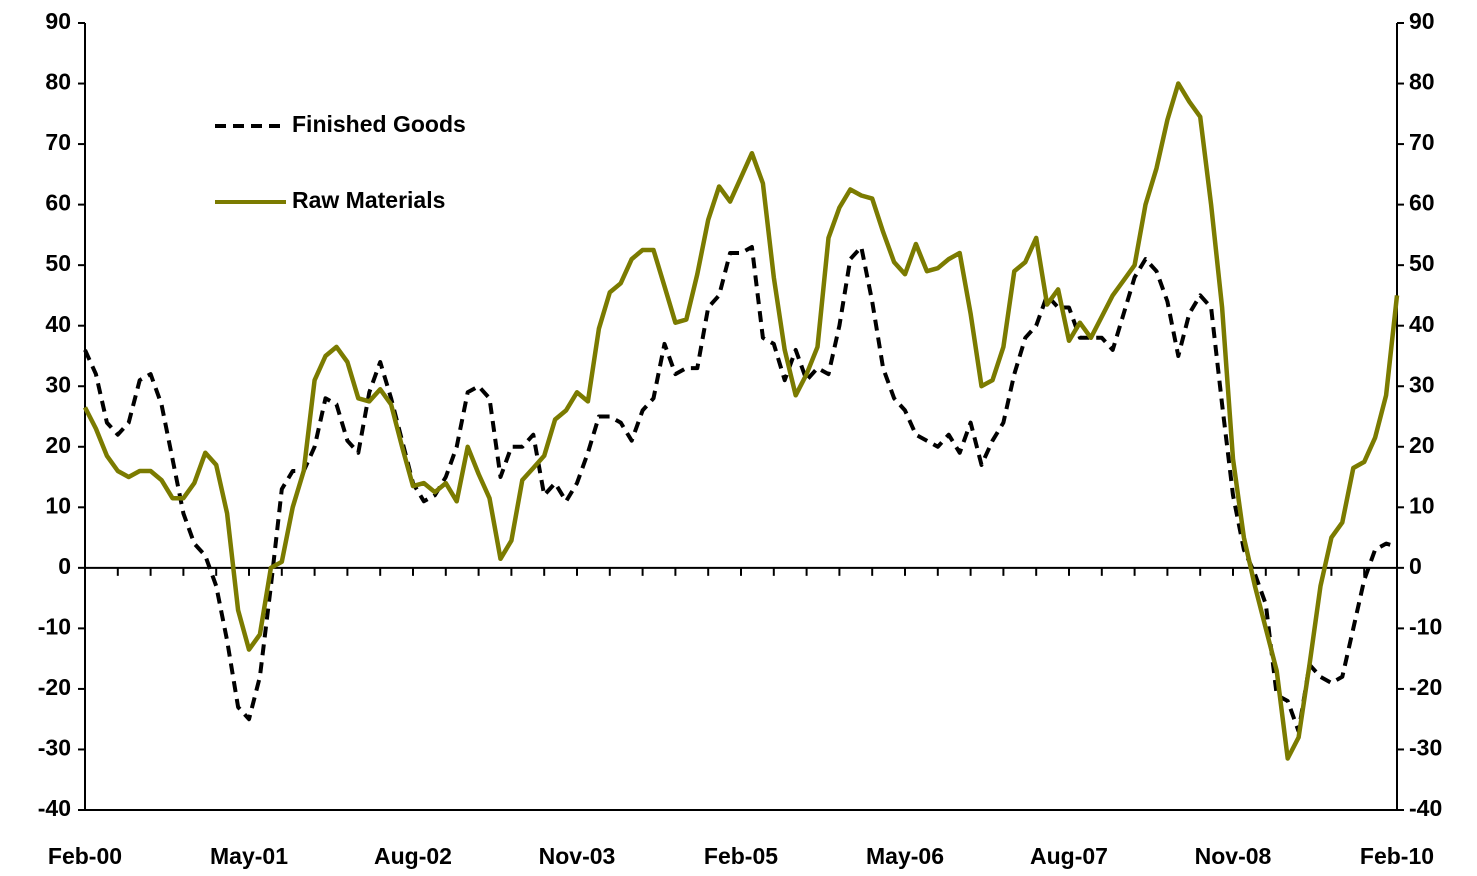 This screenshot has width=1477, height=876. What do you see at coordinates (1233, 856) in the screenshot?
I see `x-tick-label: Nov-08` at bounding box center [1233, 856].